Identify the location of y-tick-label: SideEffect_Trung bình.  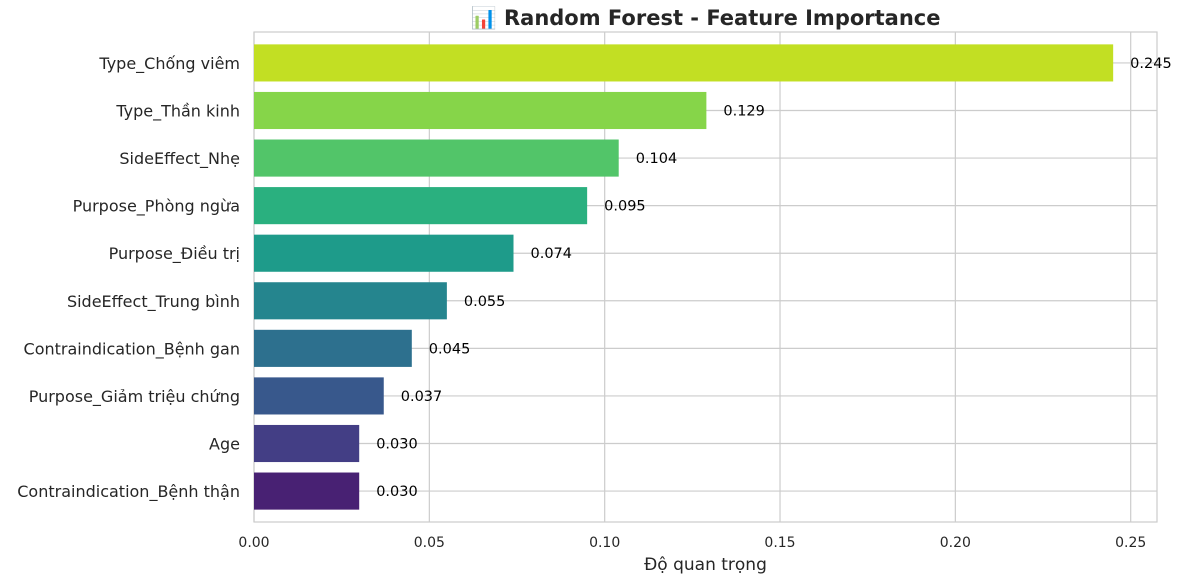
(153, 302).